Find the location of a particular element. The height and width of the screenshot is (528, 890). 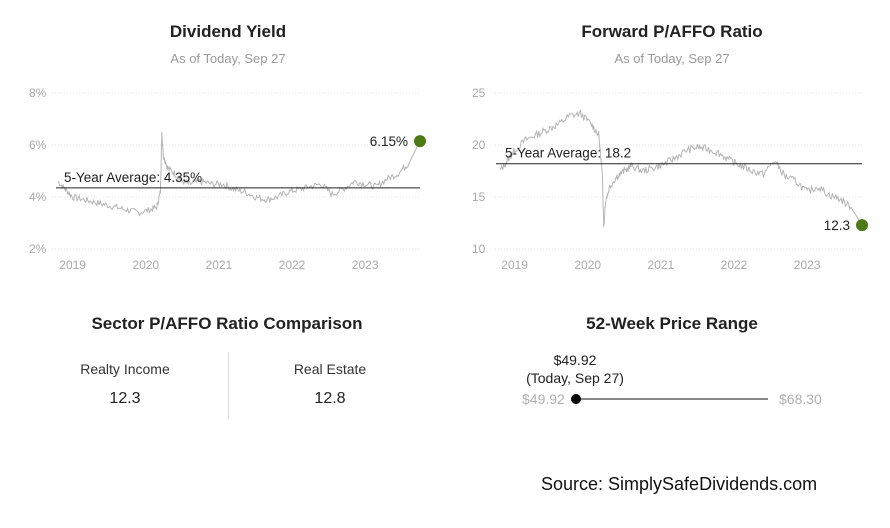

pafo-y-tick-label: 25 is located at coordinates (479, 93).